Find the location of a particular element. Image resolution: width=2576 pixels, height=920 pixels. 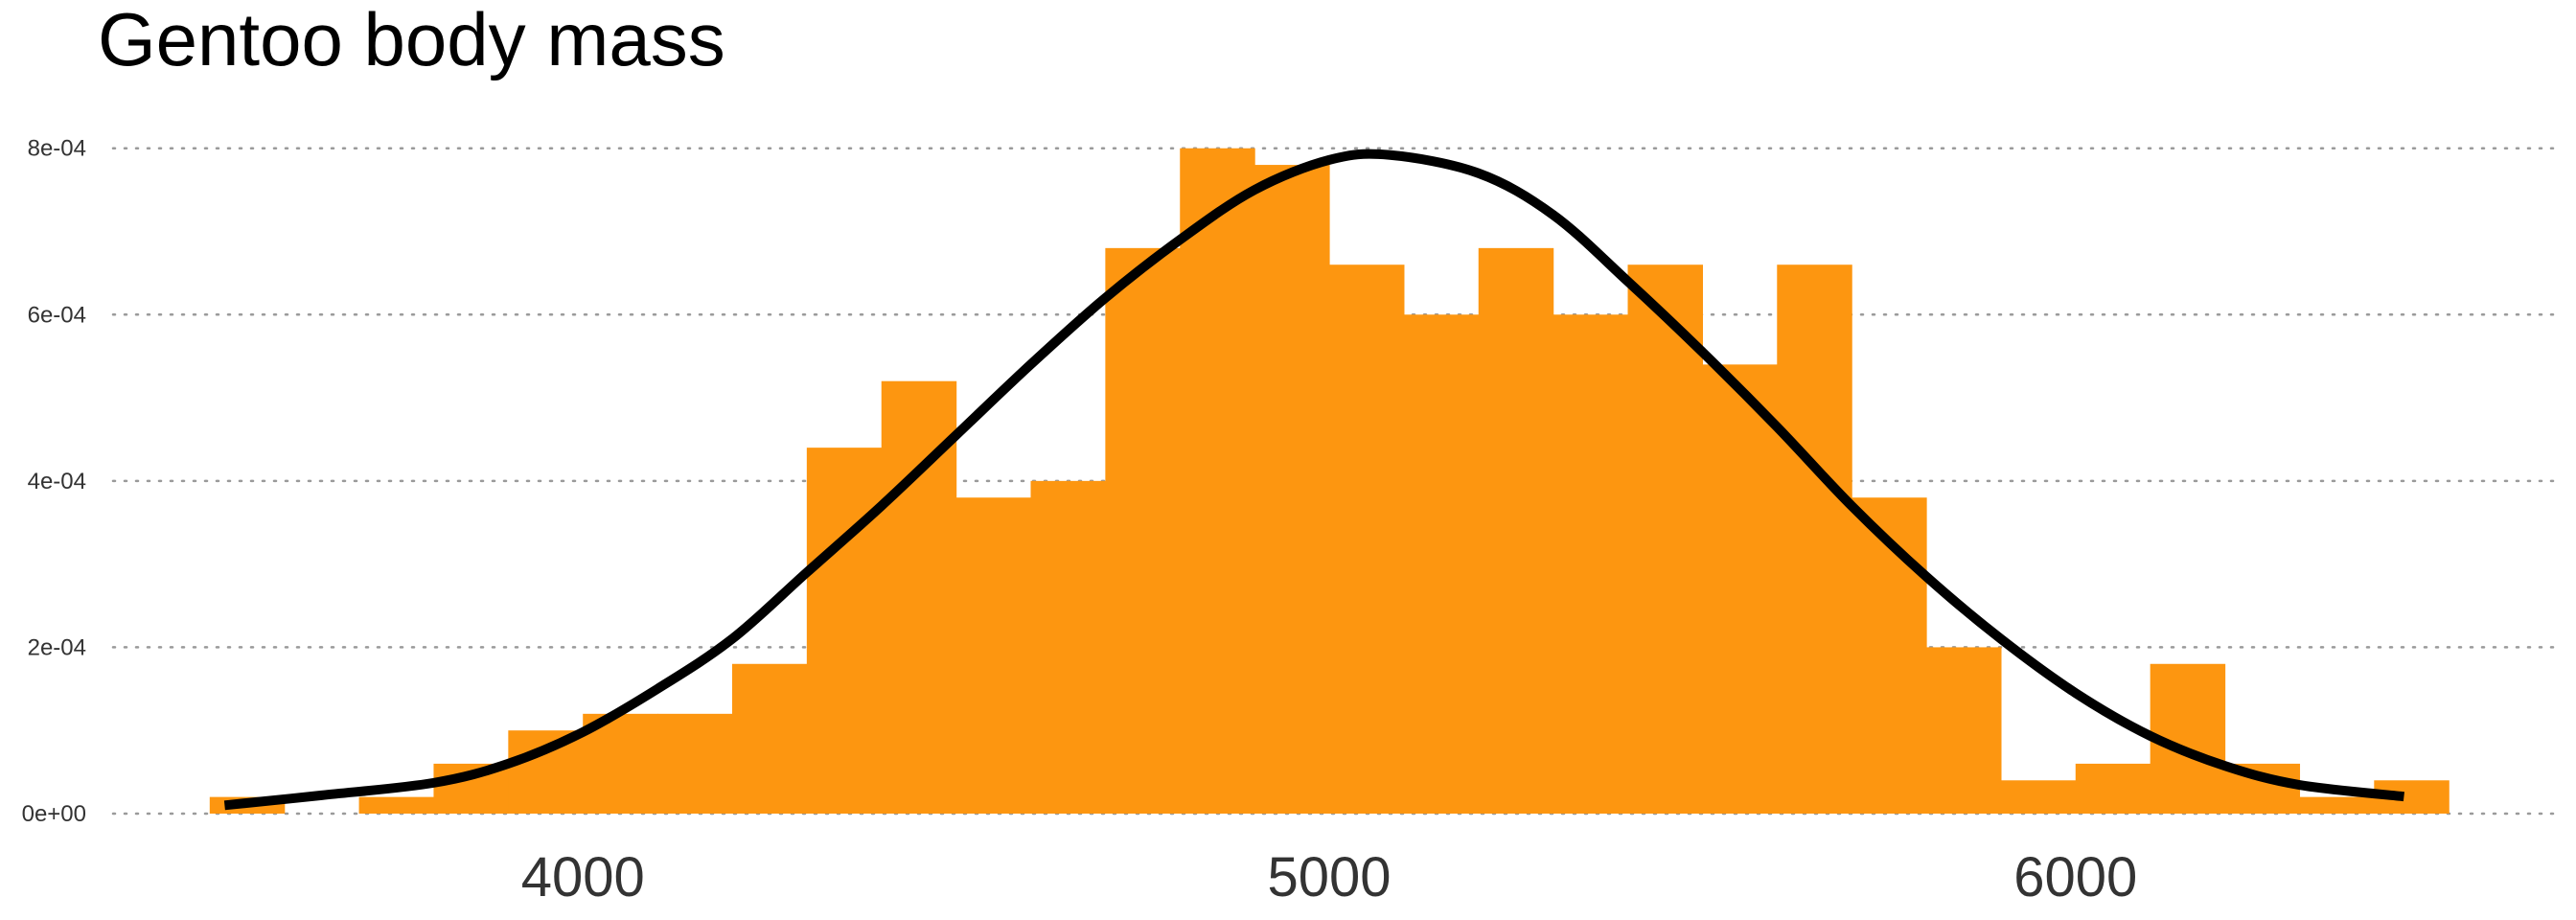

chart-title: Gentoo body mass is located at coordinates (411, 40).